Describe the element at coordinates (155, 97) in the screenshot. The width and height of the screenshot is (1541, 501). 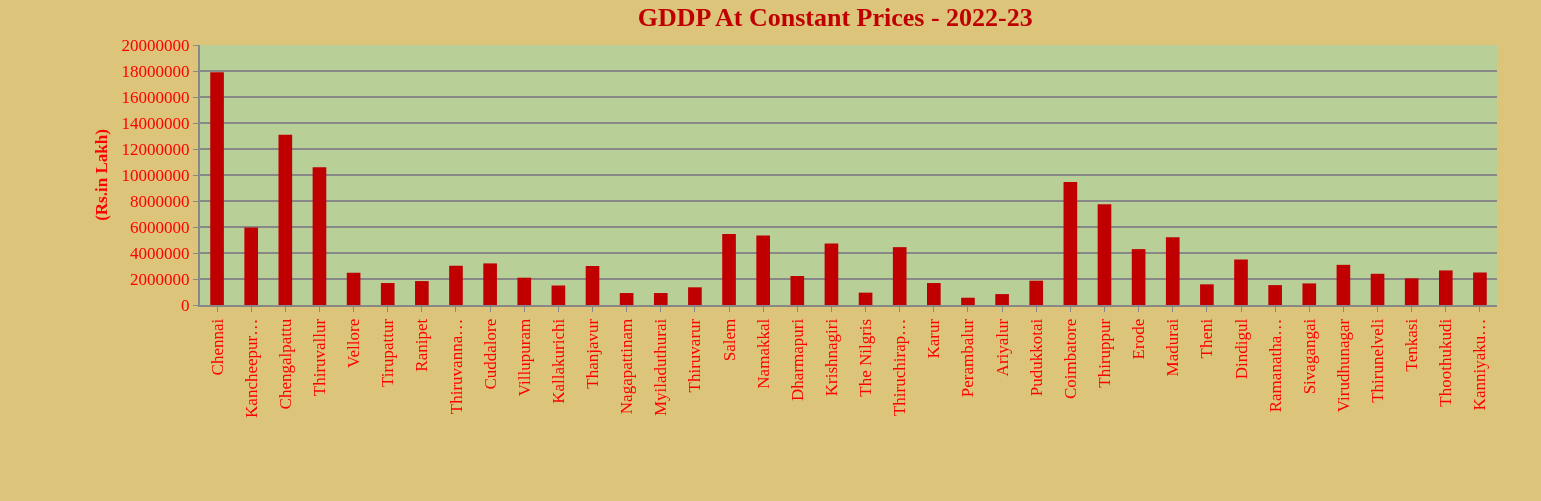
I see `y-tick-label: 16000000` at that location.